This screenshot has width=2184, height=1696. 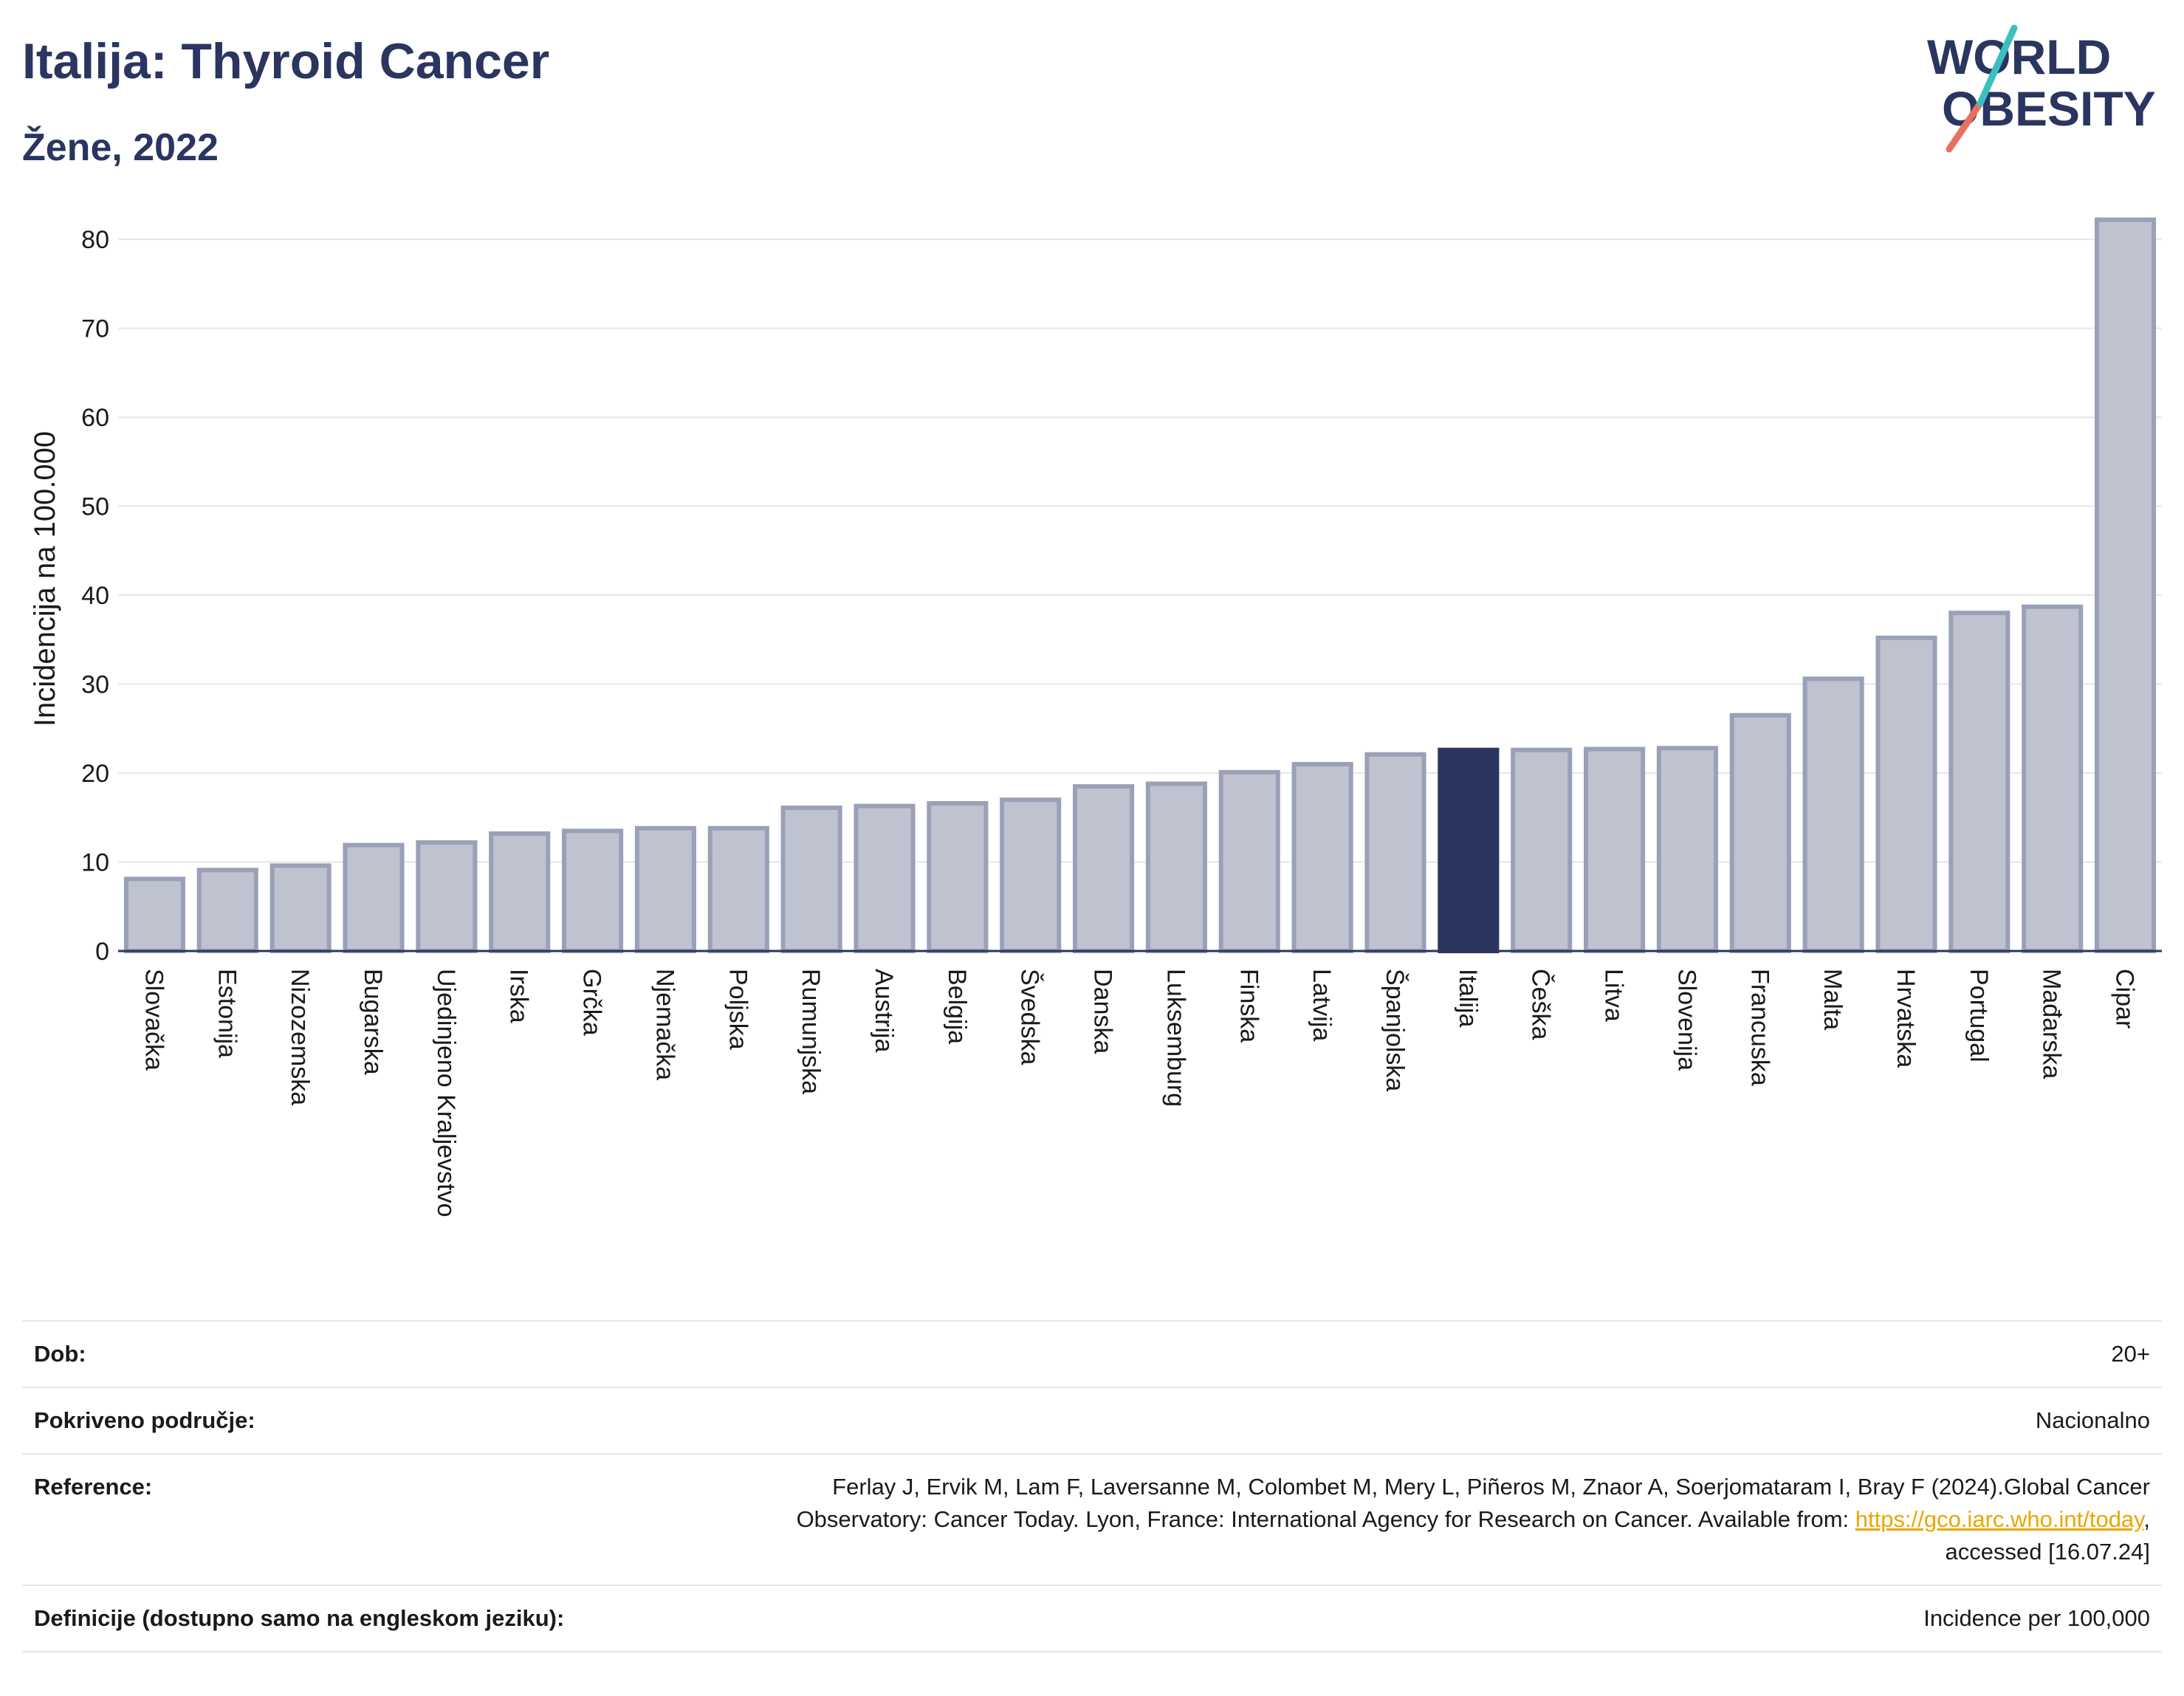 What do you see at coordinates (1092, 1353) in the screenshot?
I see `meta-row-age: Dob: 20+` at bounding box center [1092, 1353].